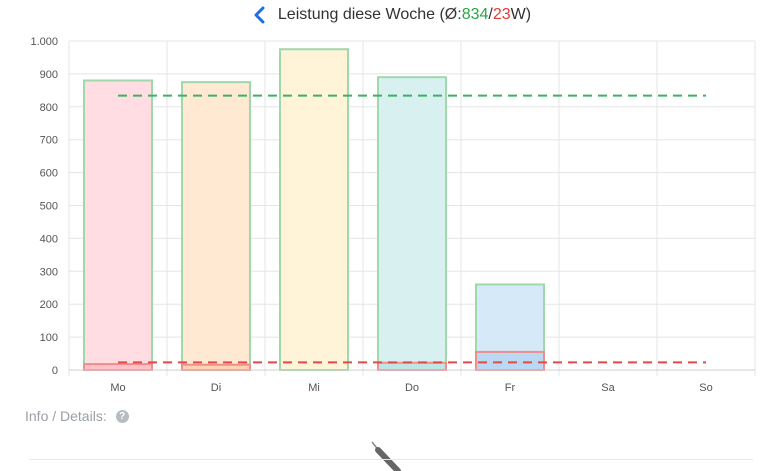  Describe the element at coordinates (122, 416) in the screenshot. I see `question-circle-icon: ?` at that location.